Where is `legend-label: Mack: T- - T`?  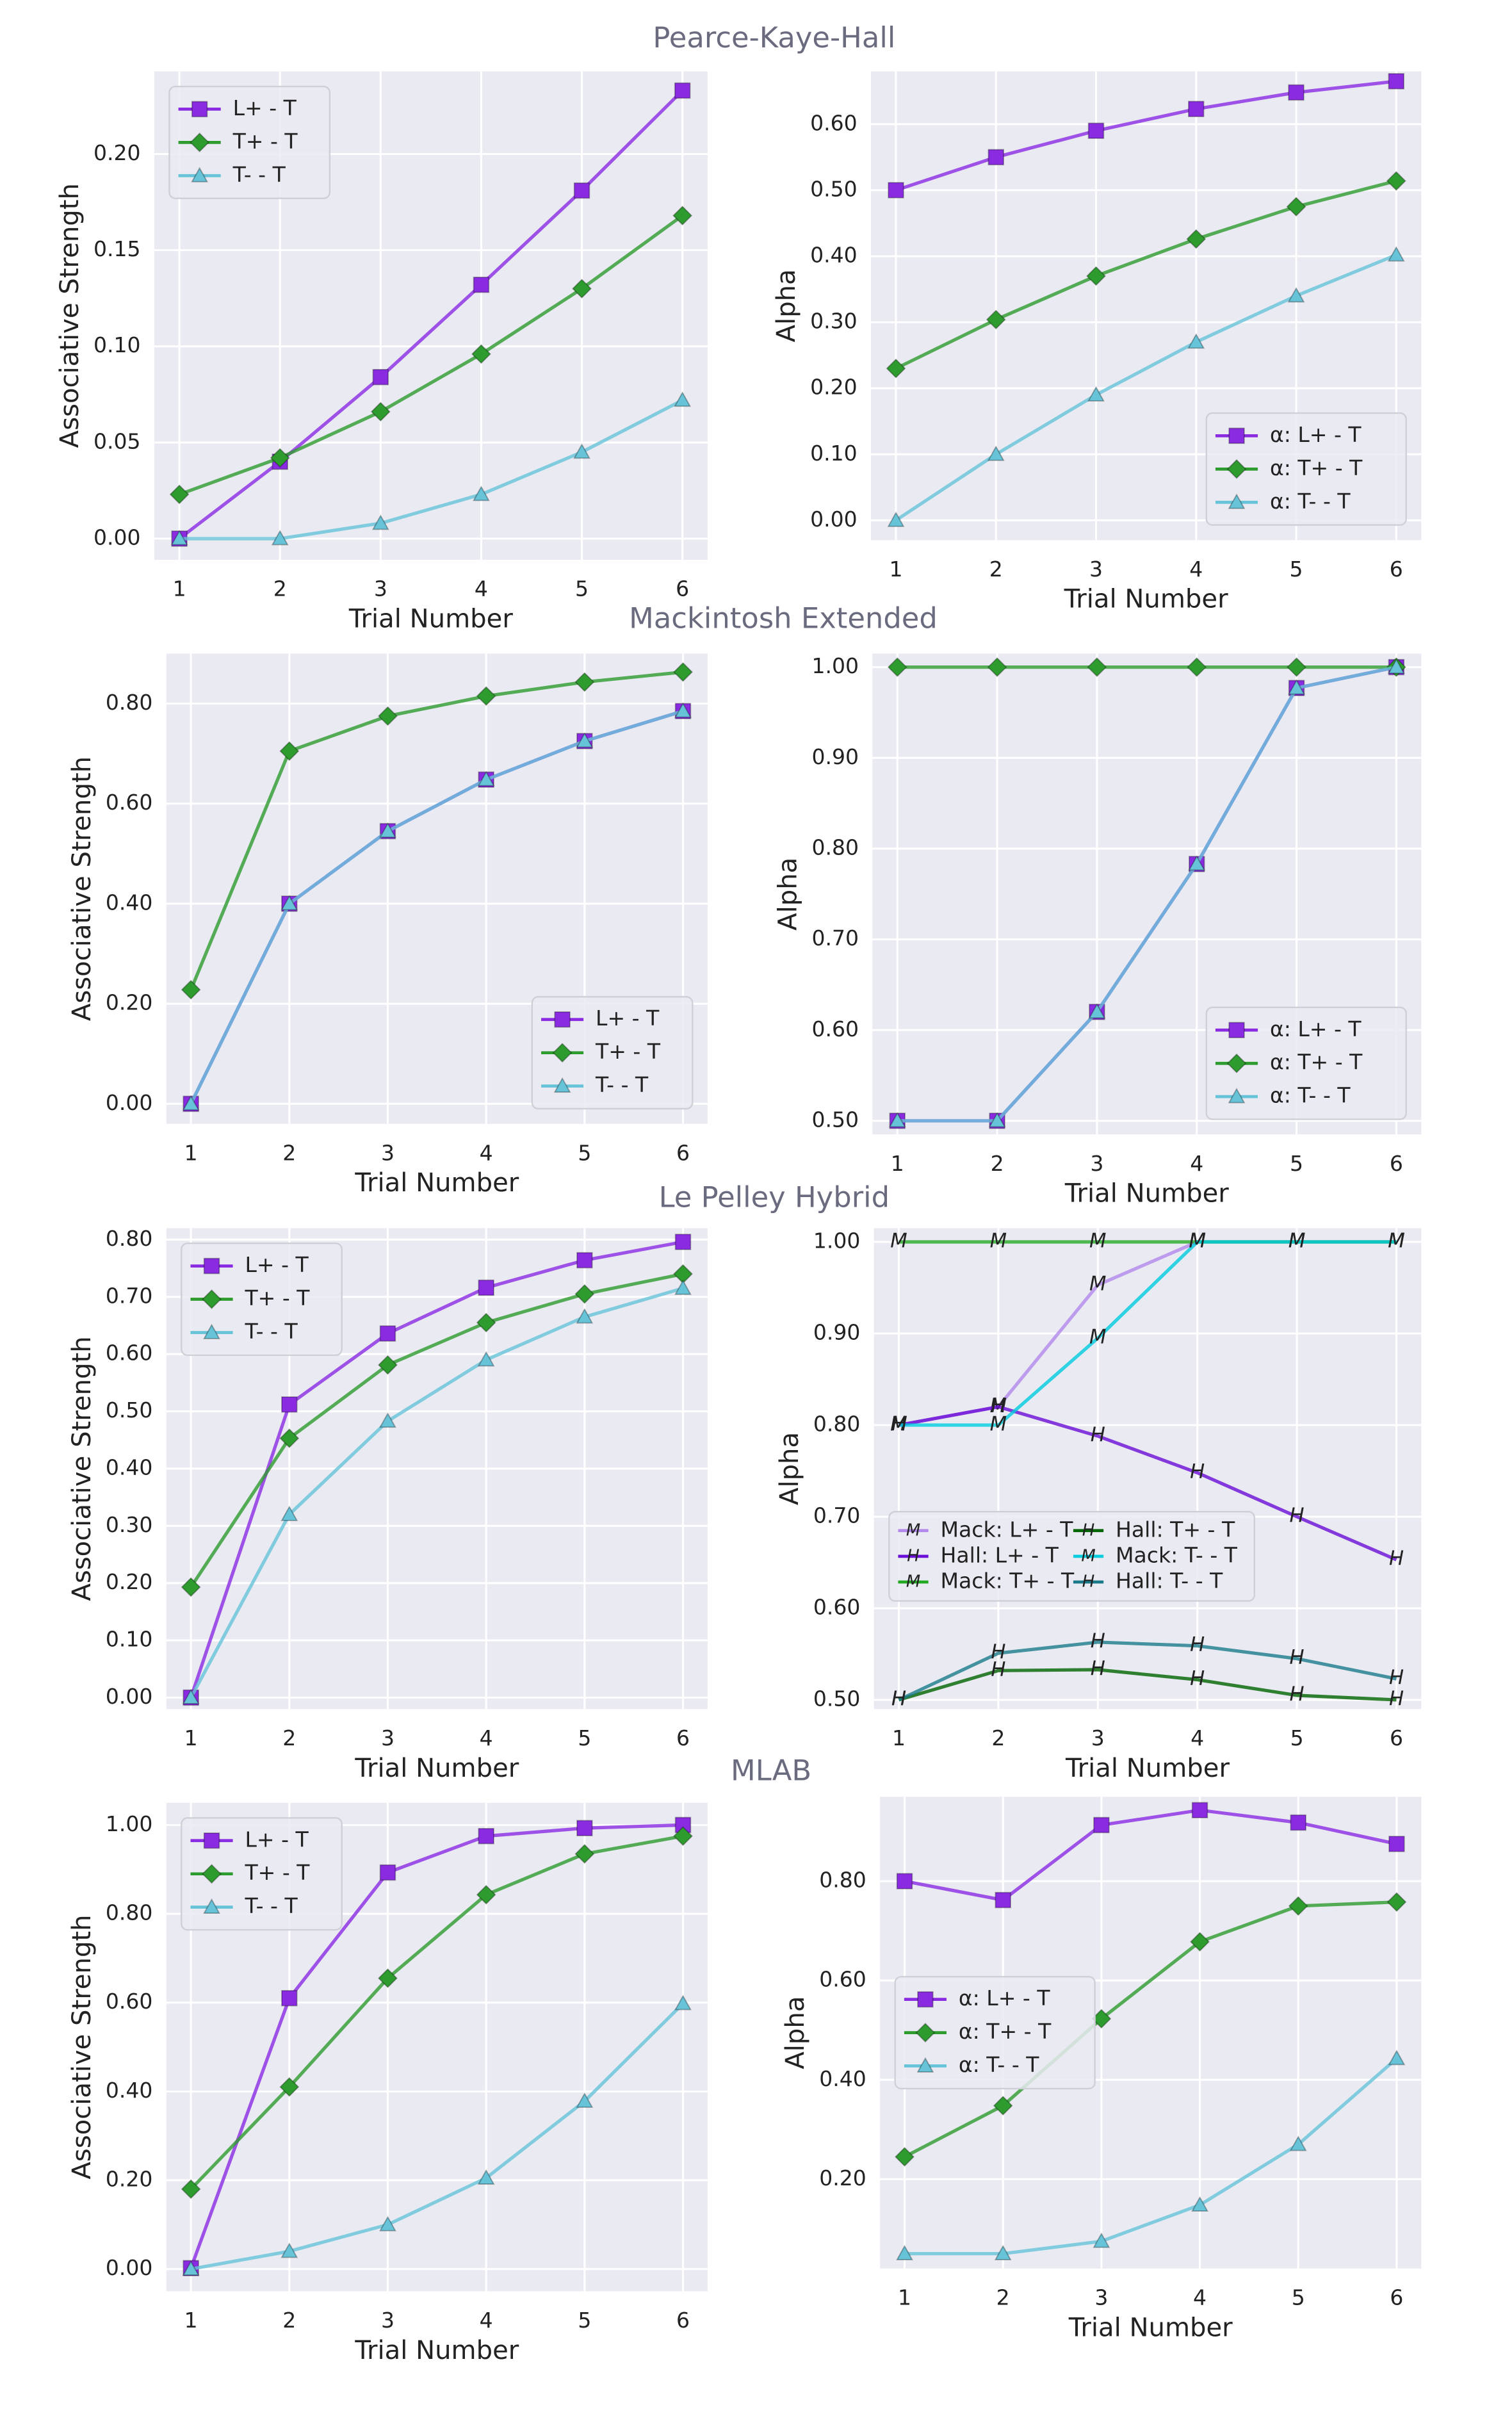 legend-label: Mack: T- - T is located at coordinates (1177, 1555).